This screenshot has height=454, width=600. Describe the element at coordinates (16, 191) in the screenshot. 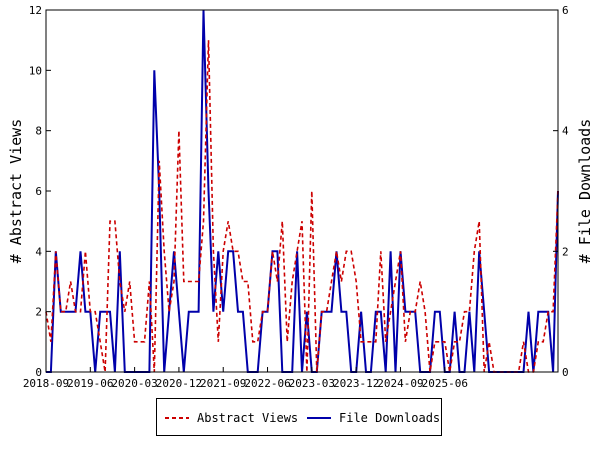

I see `y-axis-left-title: # Abstract Views` at that location.